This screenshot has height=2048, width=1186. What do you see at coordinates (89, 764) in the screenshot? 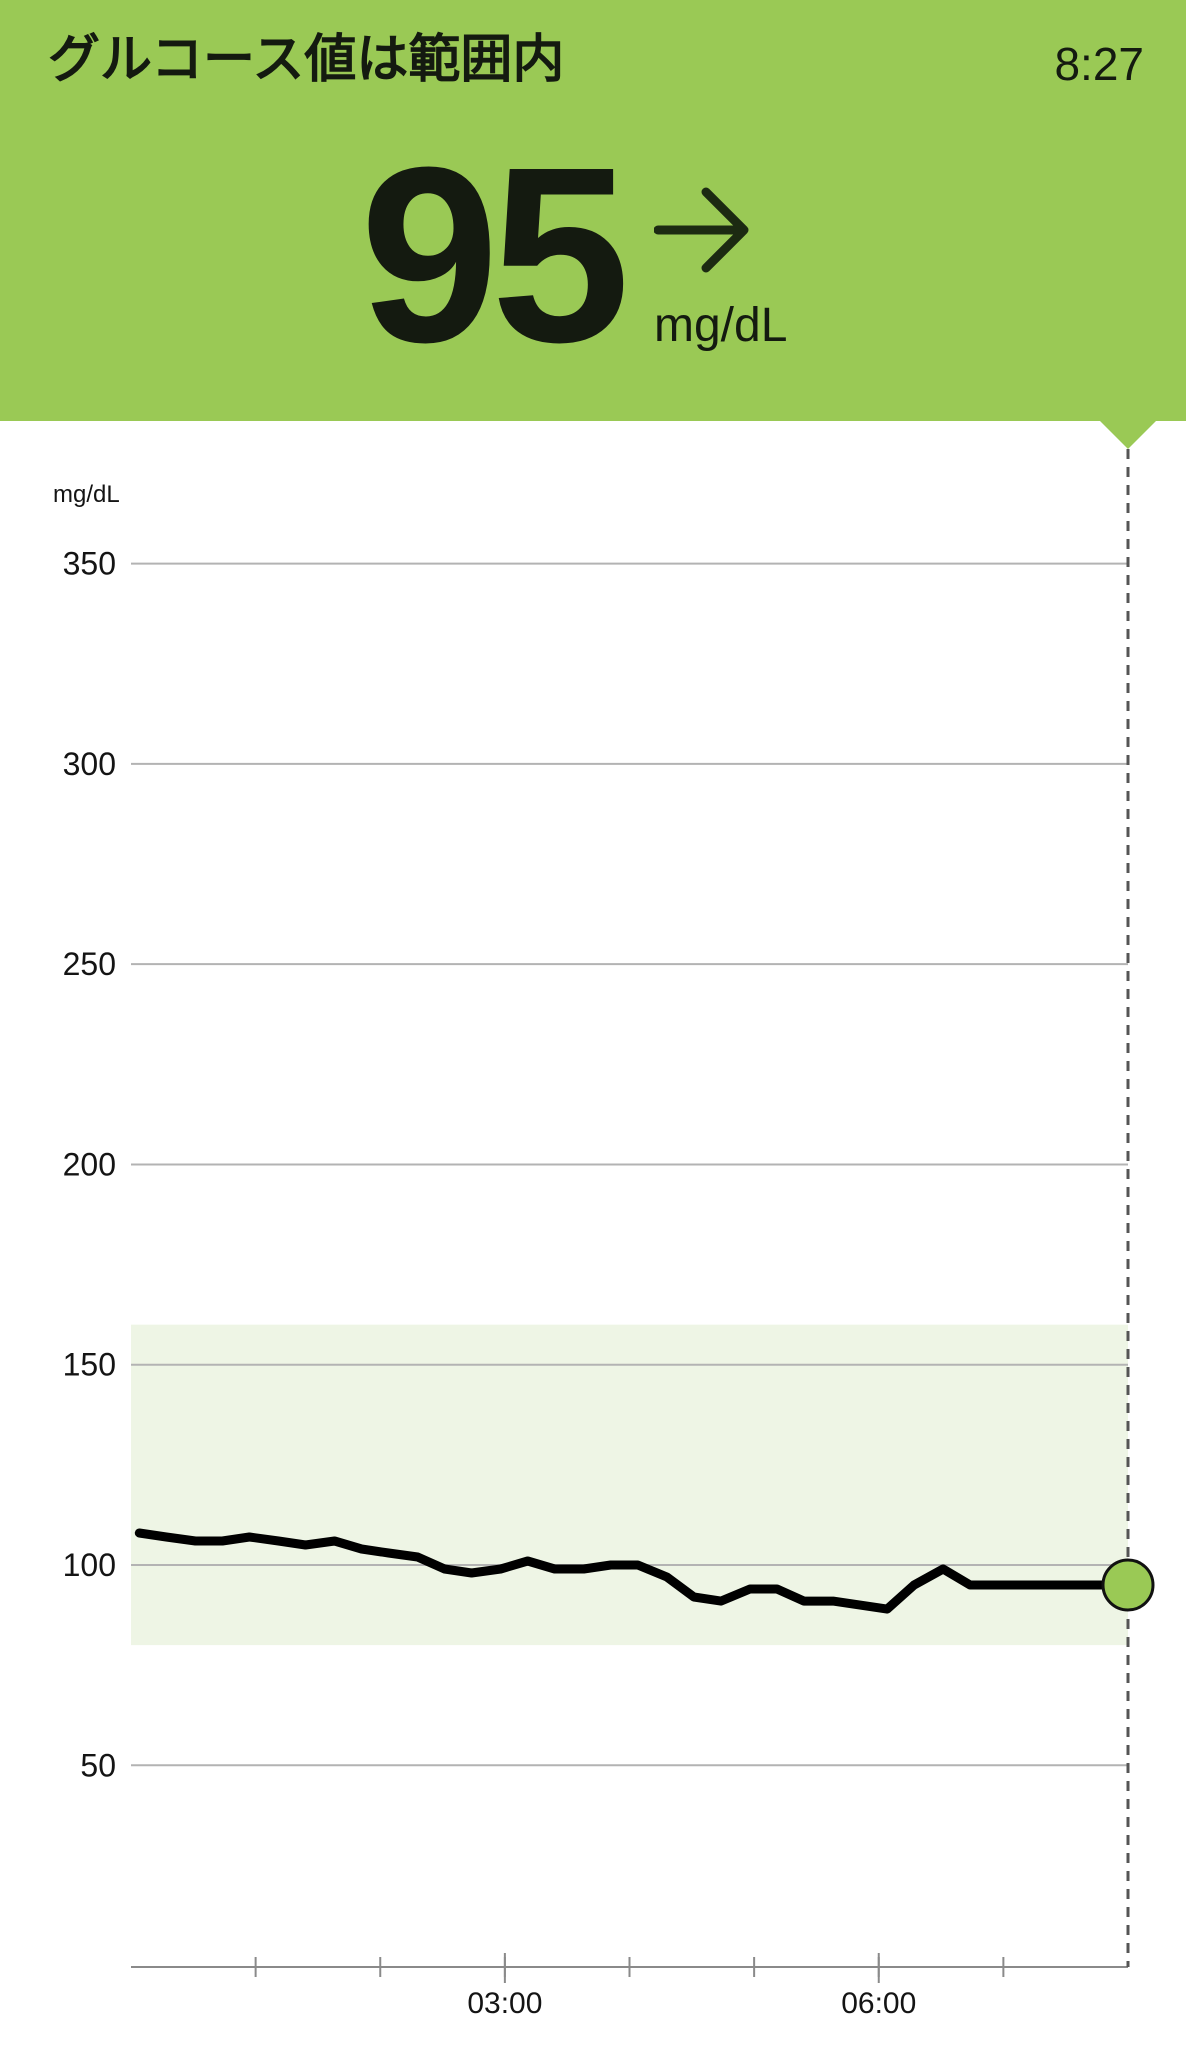
I see `y-tick-label-300: 300` at bounding box center [89, 764].